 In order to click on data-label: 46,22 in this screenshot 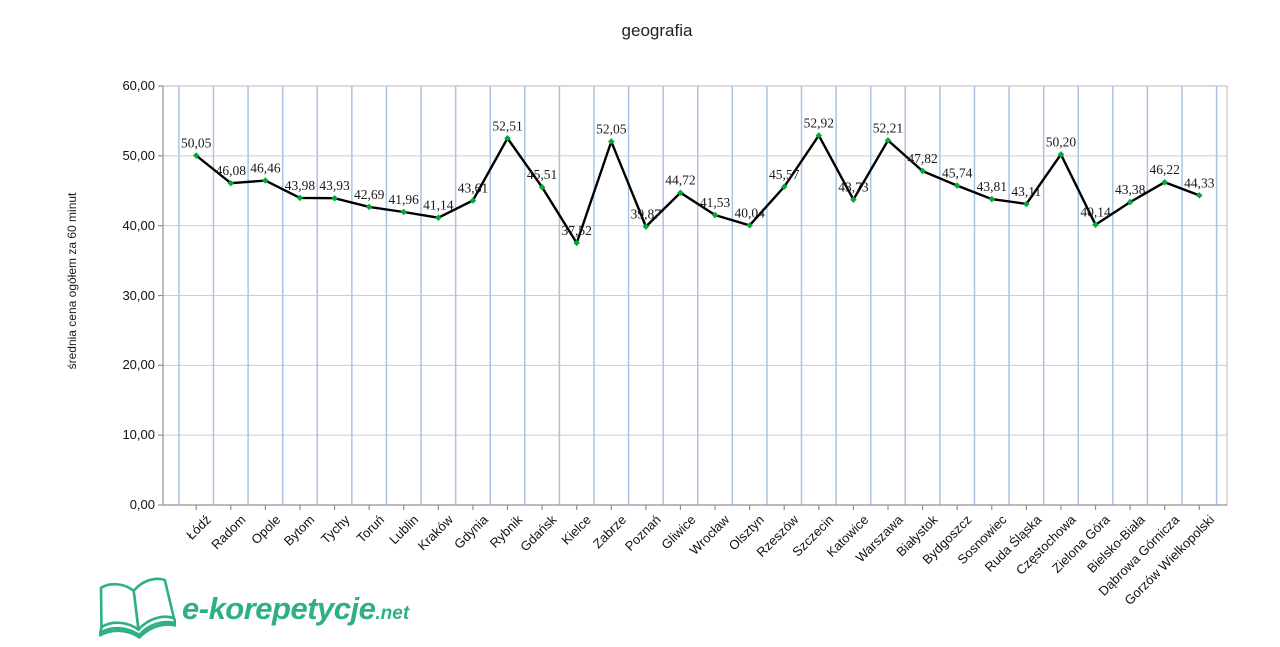, I will do `click(1165, 169)`.